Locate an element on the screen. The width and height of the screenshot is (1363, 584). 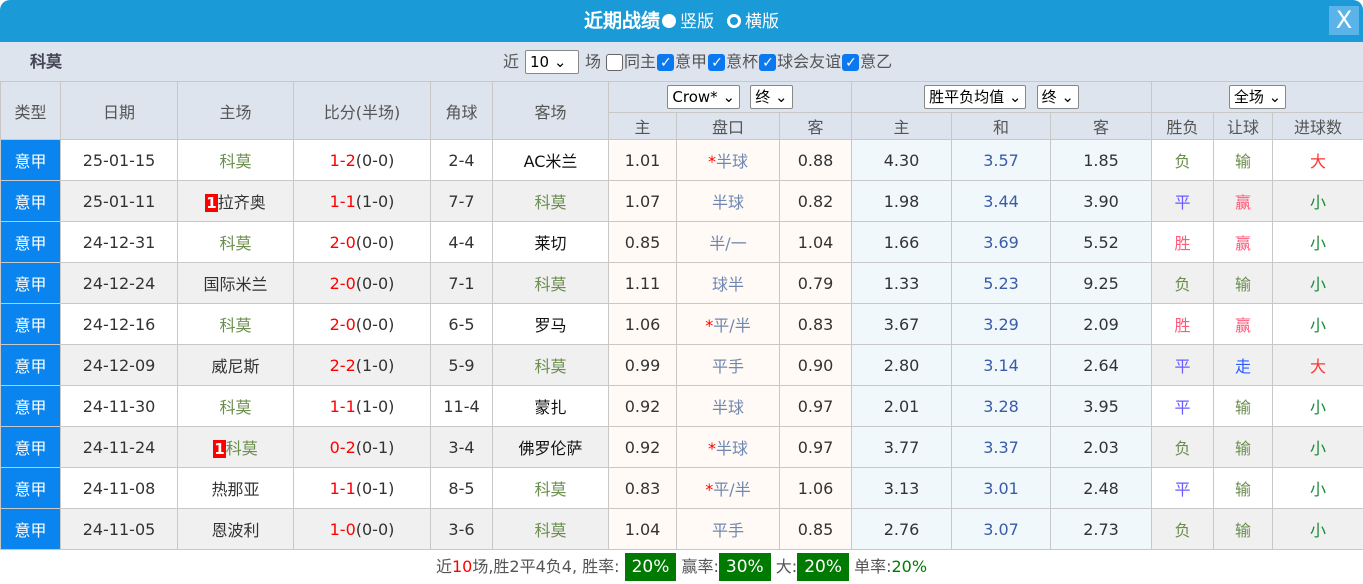
header-date: 日期 is located at coordinates (119, 111).